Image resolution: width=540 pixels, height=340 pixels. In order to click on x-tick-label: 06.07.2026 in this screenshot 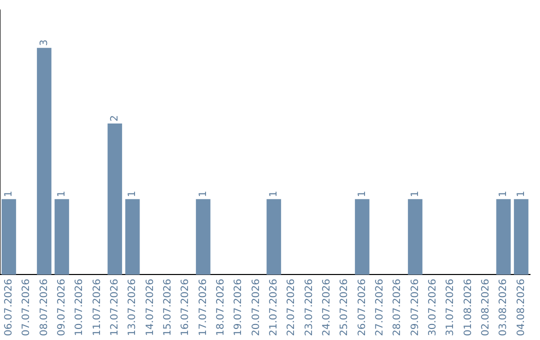, I will do `click(8, 307)`.